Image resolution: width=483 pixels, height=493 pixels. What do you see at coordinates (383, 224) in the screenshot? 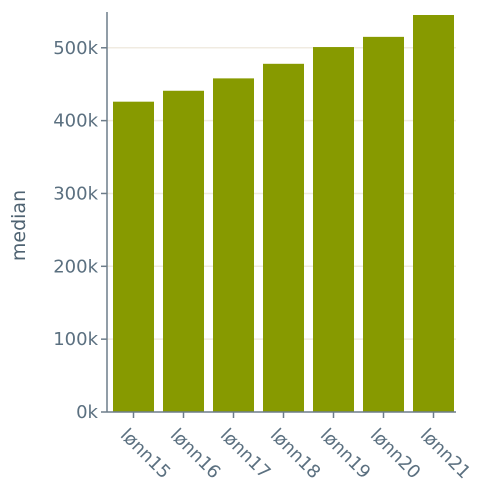
I see `bar-lønn20` at bounding box center [383, 224].